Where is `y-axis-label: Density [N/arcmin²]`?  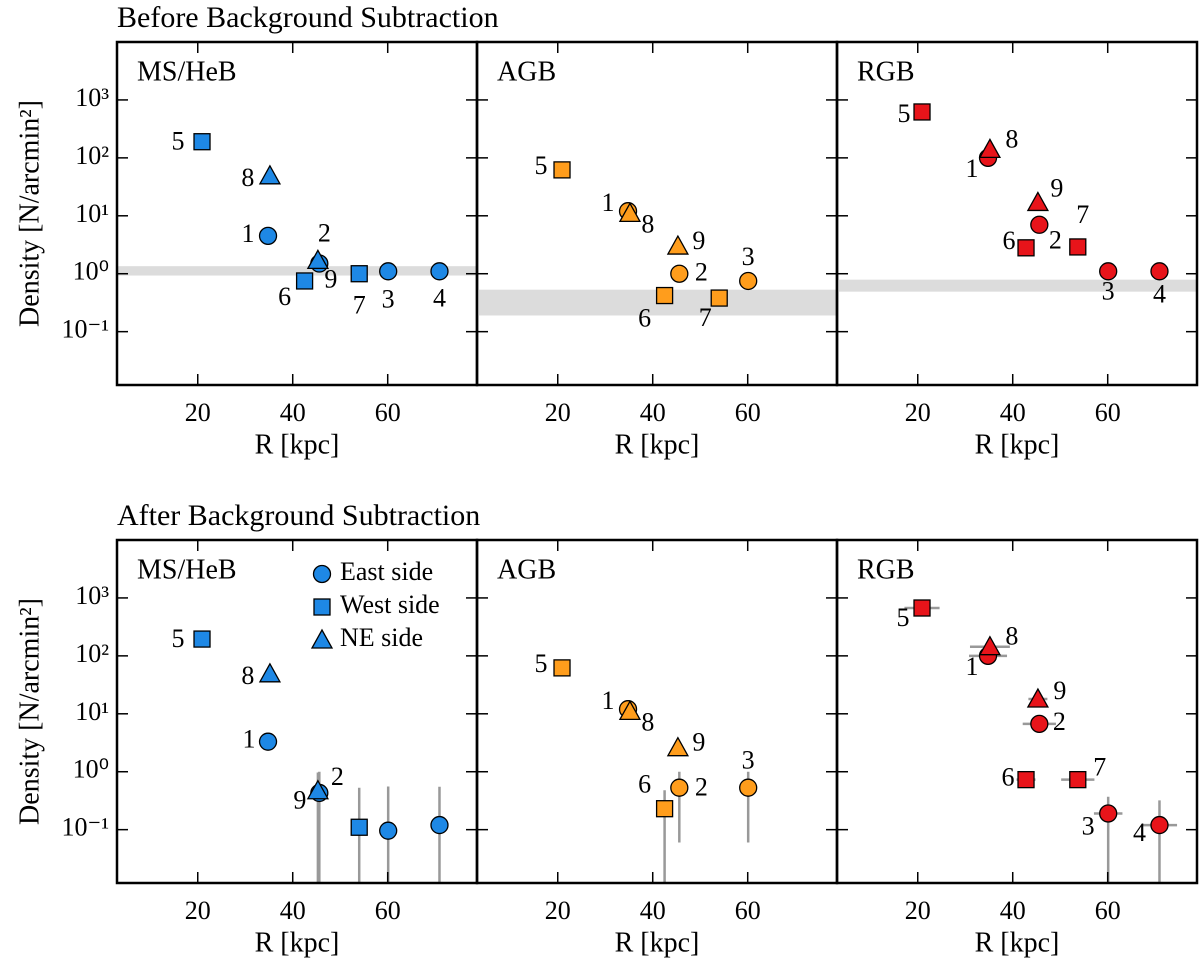 y-axis-label: Density [N/arcmin²] is located at coordinates (29, 213).